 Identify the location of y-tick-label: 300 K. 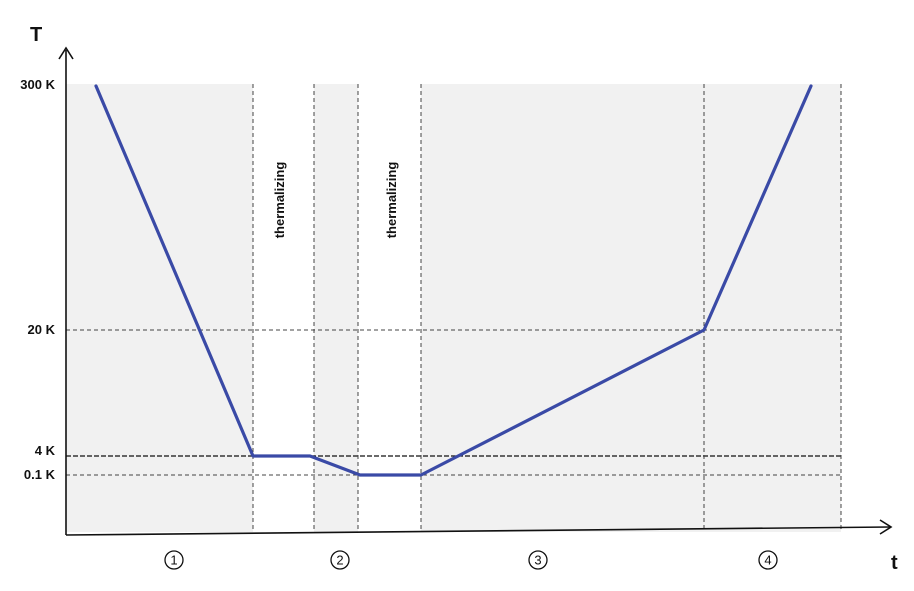
(37, 84).